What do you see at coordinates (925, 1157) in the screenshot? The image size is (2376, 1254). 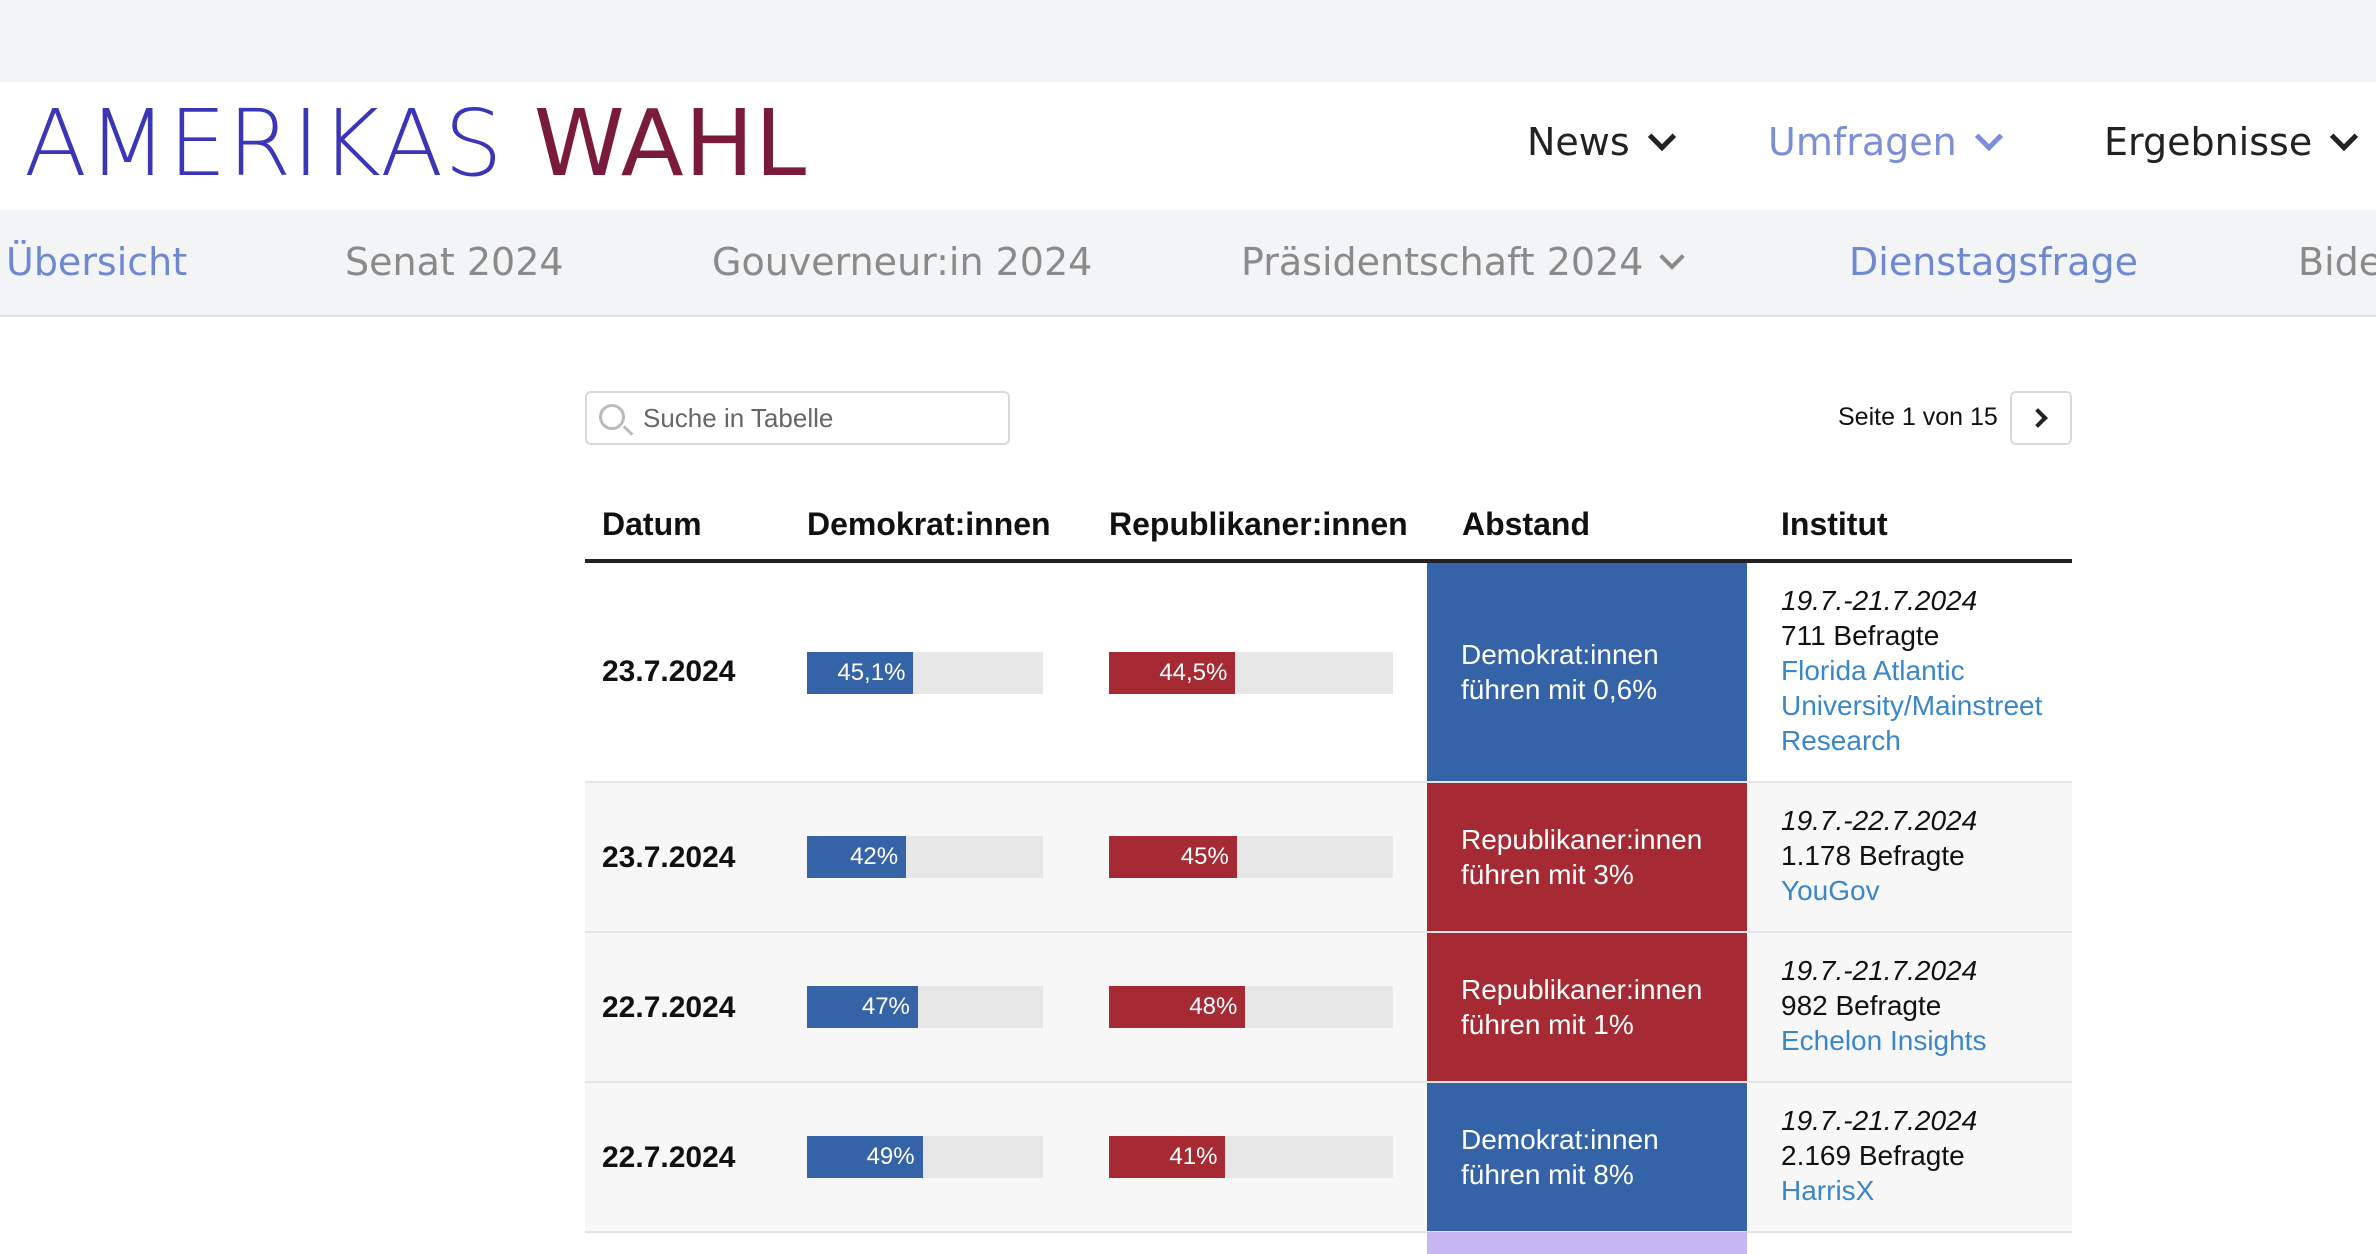 I see `dem-bar: 49%` at bounding box center [925, 1157].